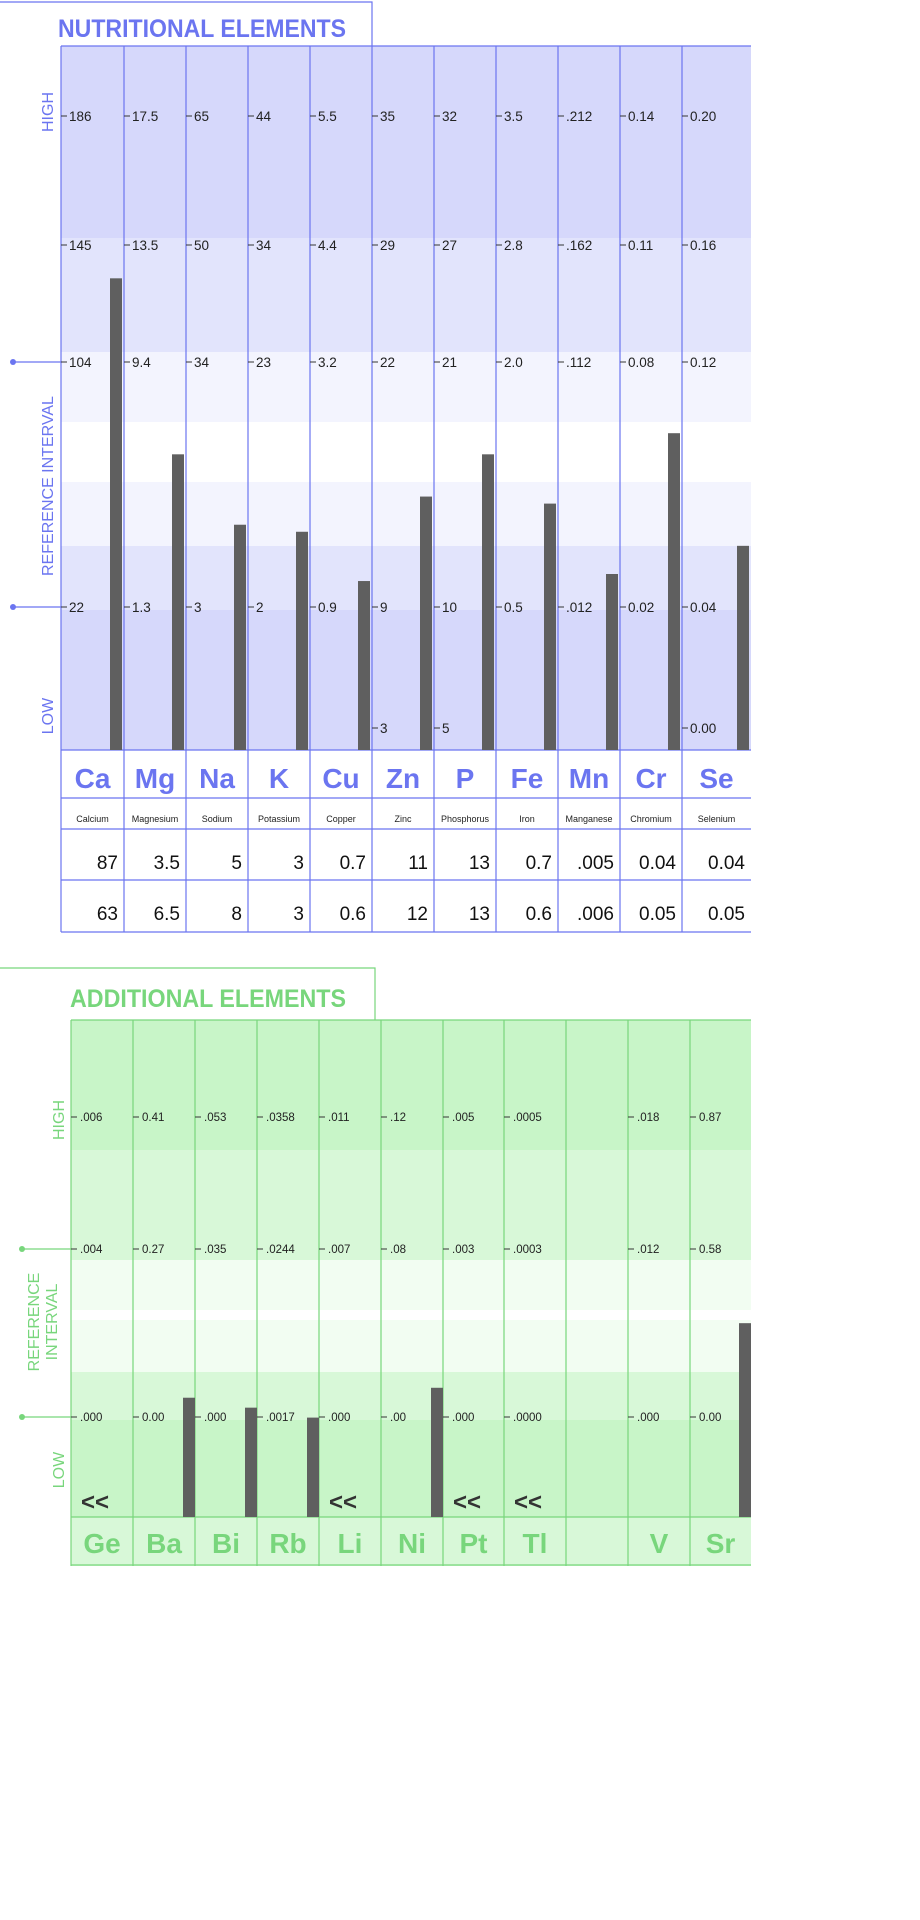  I want to click on bar-Rb, so click(313, 1467).